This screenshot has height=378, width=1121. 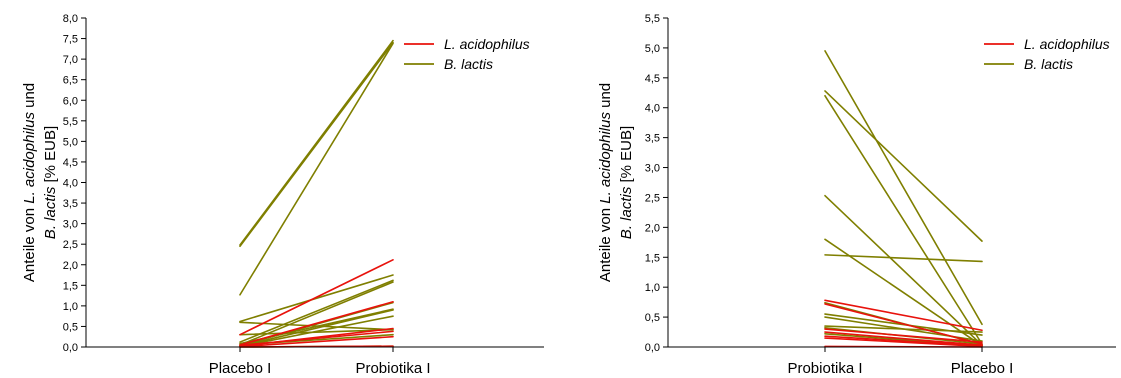 What do you see at coordinates (70, 81) in the screenshot?
I see `y-tick-label: 6,5` at bounding box center [70, 81].